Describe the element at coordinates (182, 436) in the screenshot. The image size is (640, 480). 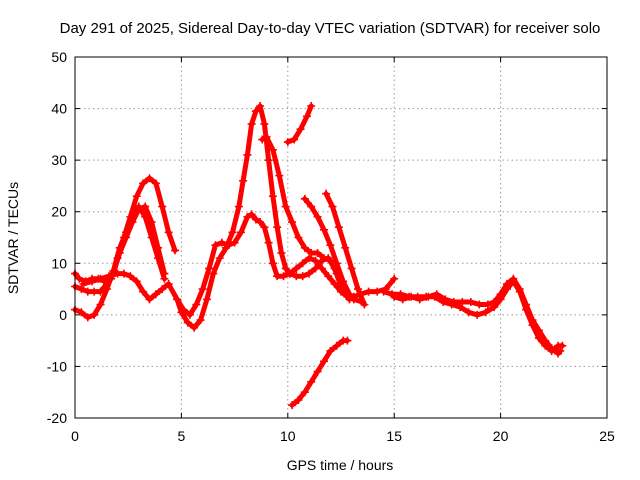
I see `x-tick-label: 5` at that location.